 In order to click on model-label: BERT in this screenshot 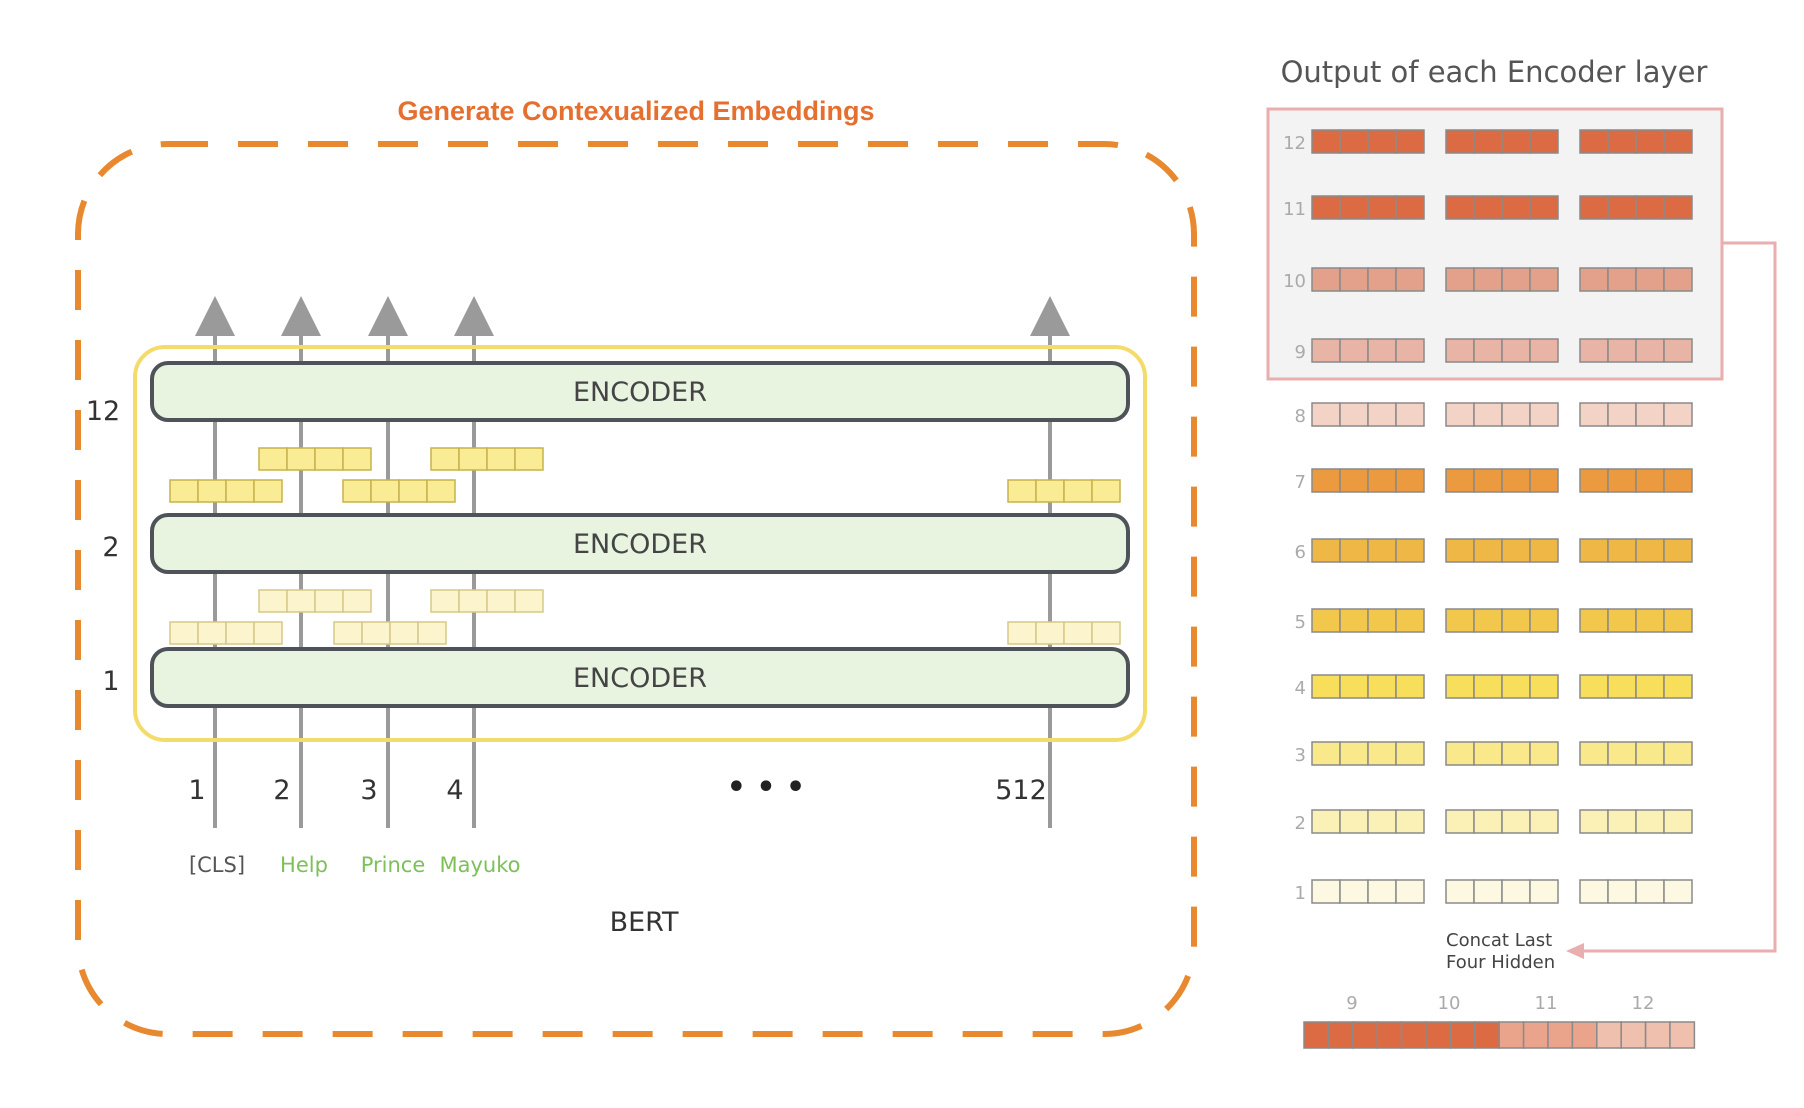, I will do `click(644, 922)`.